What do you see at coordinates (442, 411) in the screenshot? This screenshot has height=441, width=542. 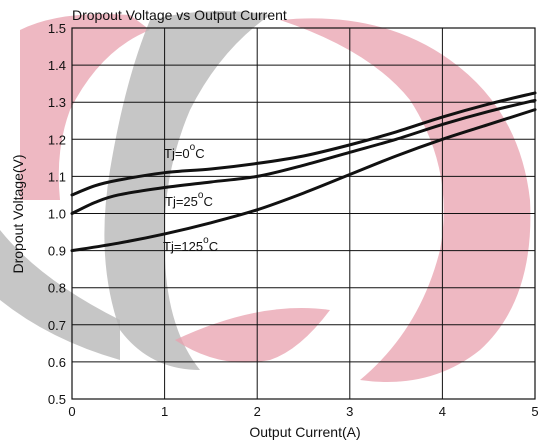 I see `x-tick-label: 4` at bounding box center [442, 411].